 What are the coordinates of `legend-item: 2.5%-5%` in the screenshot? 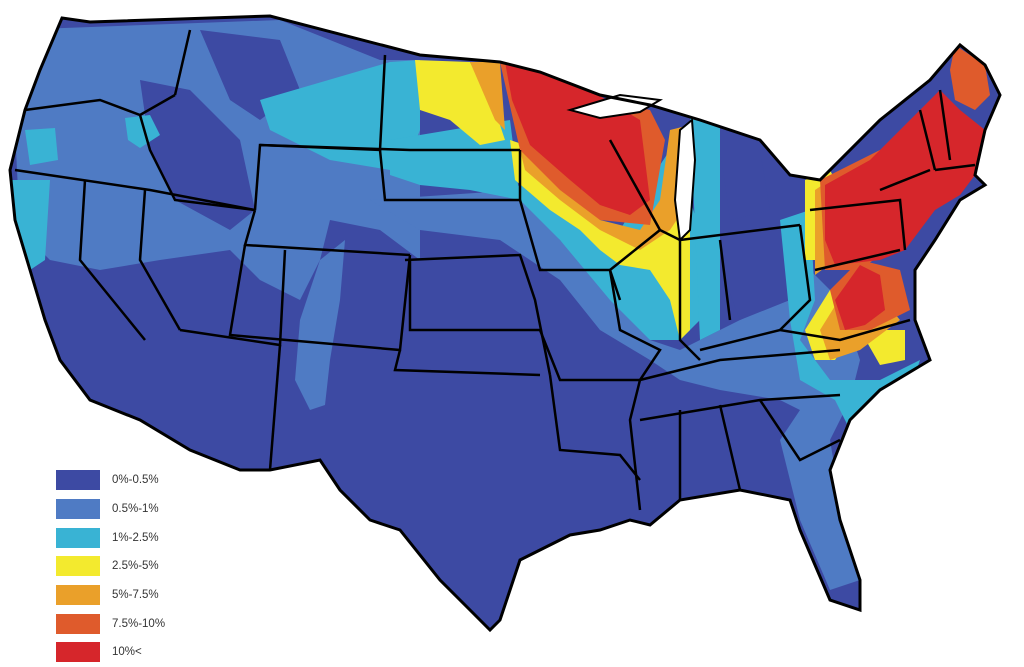 It's located at (136, 566).